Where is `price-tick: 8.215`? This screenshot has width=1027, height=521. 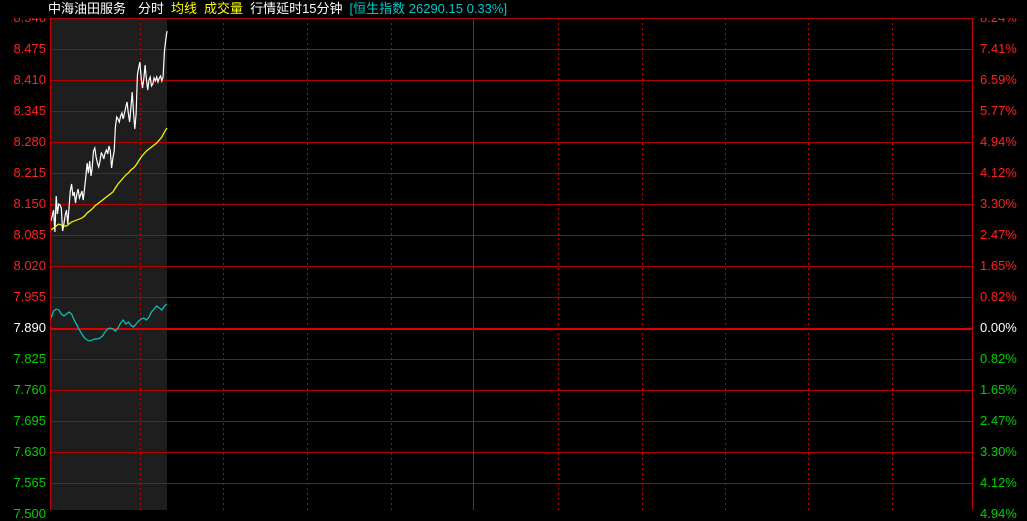
price-tick: 8.215 is located at coordinates (29, 172).